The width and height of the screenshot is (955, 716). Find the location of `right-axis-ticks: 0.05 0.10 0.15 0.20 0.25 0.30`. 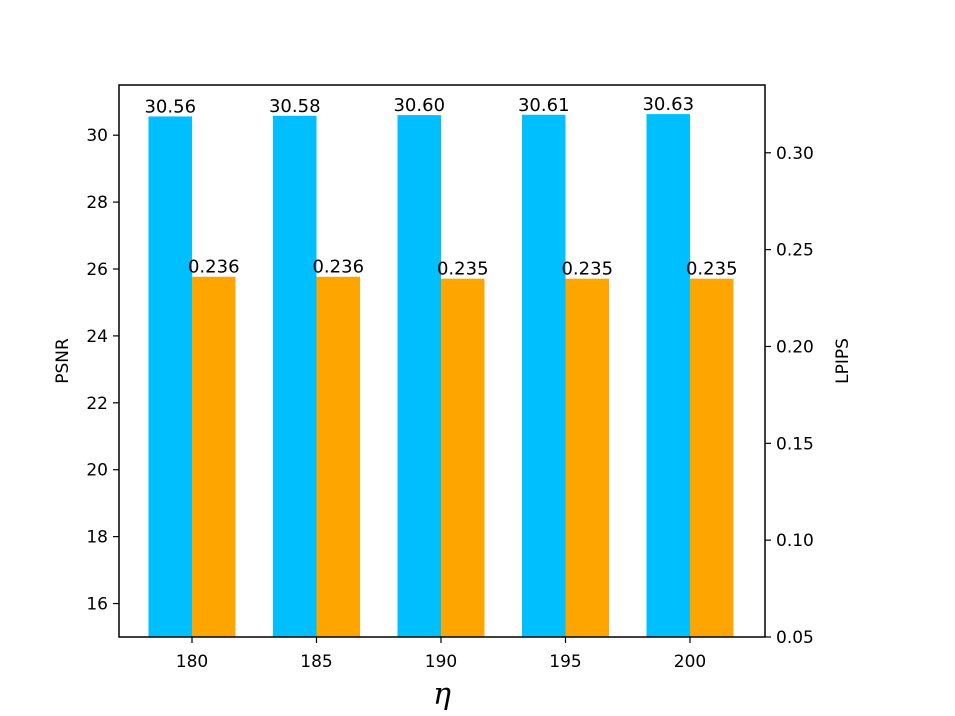

right-axis-ticks: 0.05 0.10 0.15 0.20 0.25 0.30 is located at coordinates (789, 396).